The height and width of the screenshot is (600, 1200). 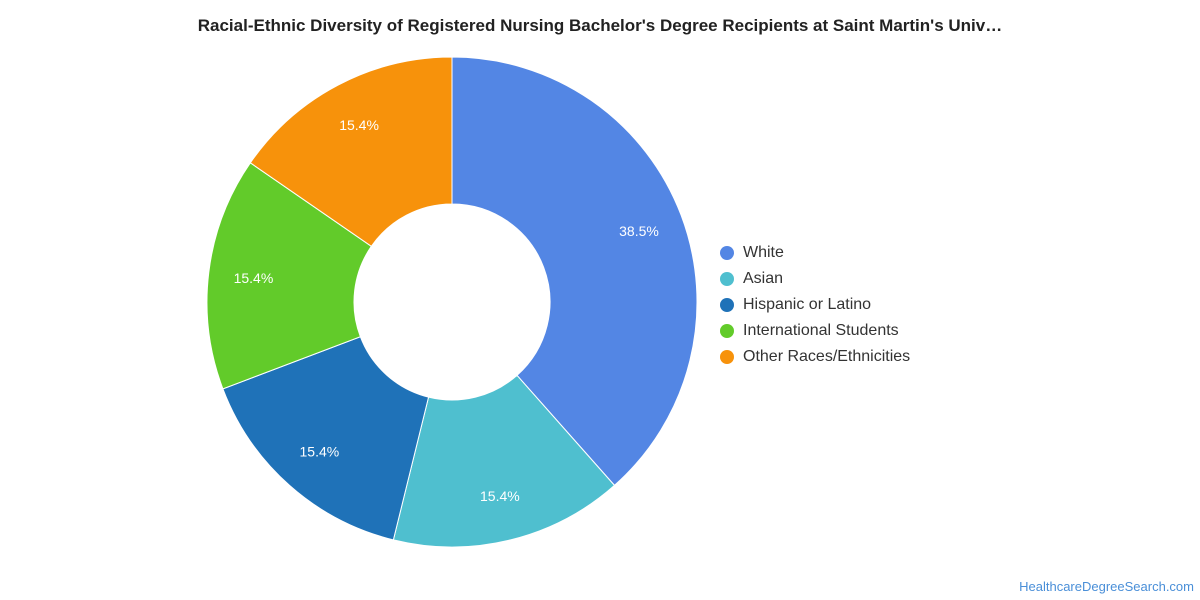 What do you see at coordinates (326, 438) in the screenshot?
I see `slice-hispanic-or-latino` at bounding box center [326, 438].